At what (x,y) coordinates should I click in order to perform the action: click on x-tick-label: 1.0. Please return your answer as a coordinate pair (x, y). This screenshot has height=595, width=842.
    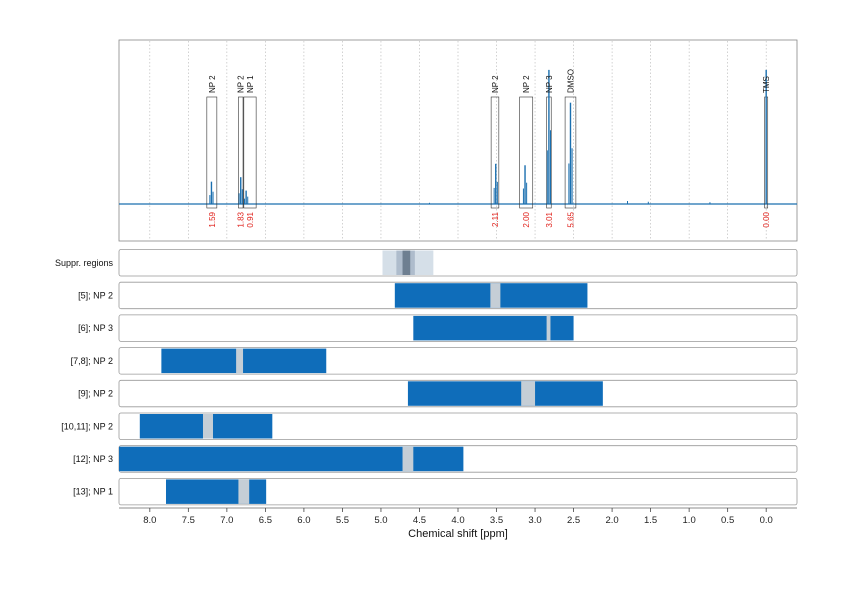
    Looking at the image, I should click on (689, 520).